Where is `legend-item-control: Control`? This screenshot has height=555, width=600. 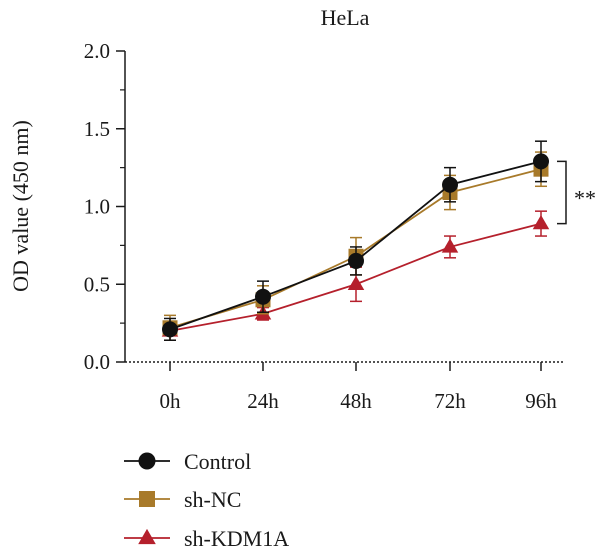 legend-item-control: Control is located at coordinates (187, 461).